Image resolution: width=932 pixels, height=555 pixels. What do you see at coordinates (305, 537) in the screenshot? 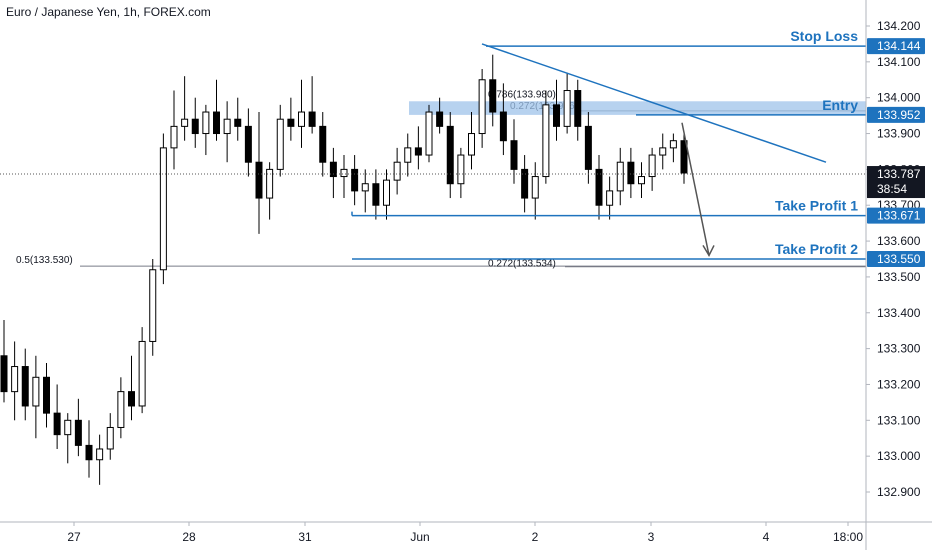
I see `x-tick-label: 31` at bounding box center [305, 537].